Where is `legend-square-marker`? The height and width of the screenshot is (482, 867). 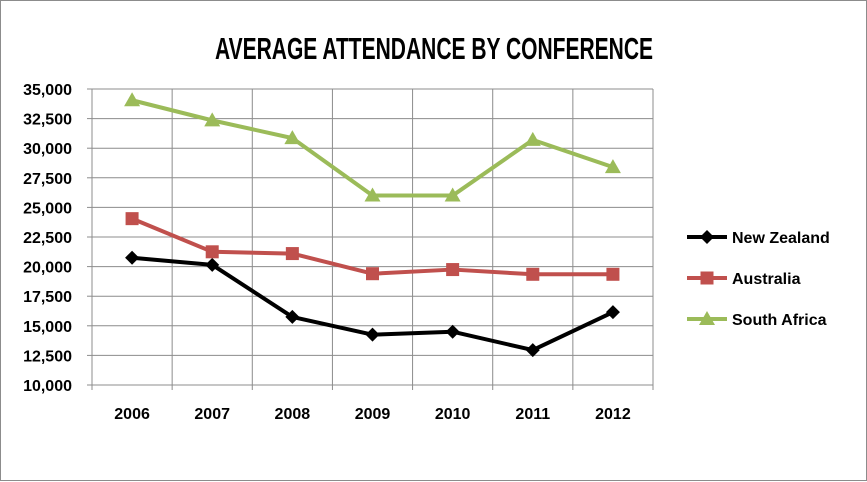
legend-square-marker is located at coordinates (707, 278).